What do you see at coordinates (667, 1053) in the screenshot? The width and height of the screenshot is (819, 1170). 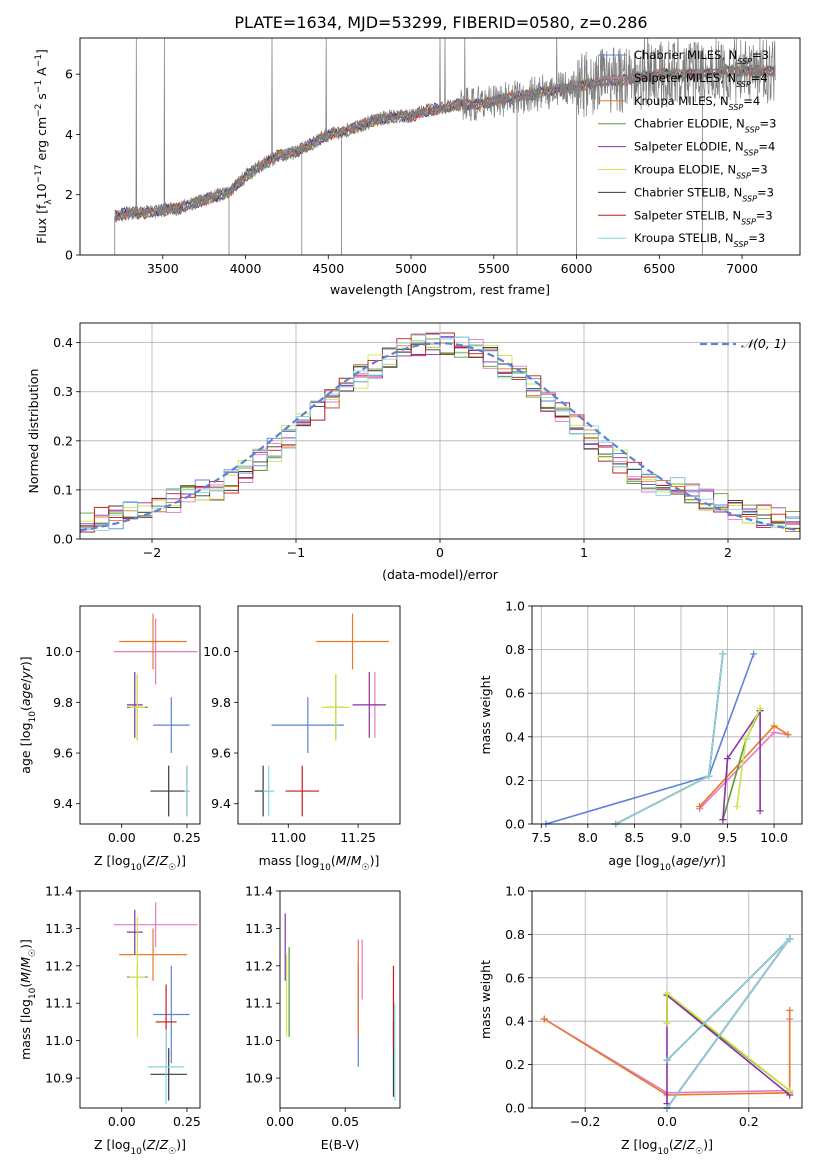 I see `weight-line` at bounding box center [667, 1053].